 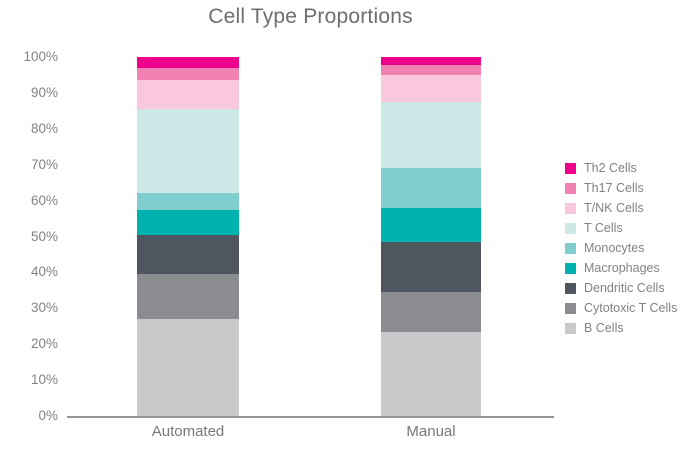 I want to click on y-axis-tick-label: 90%, so click(x=44, y=92).